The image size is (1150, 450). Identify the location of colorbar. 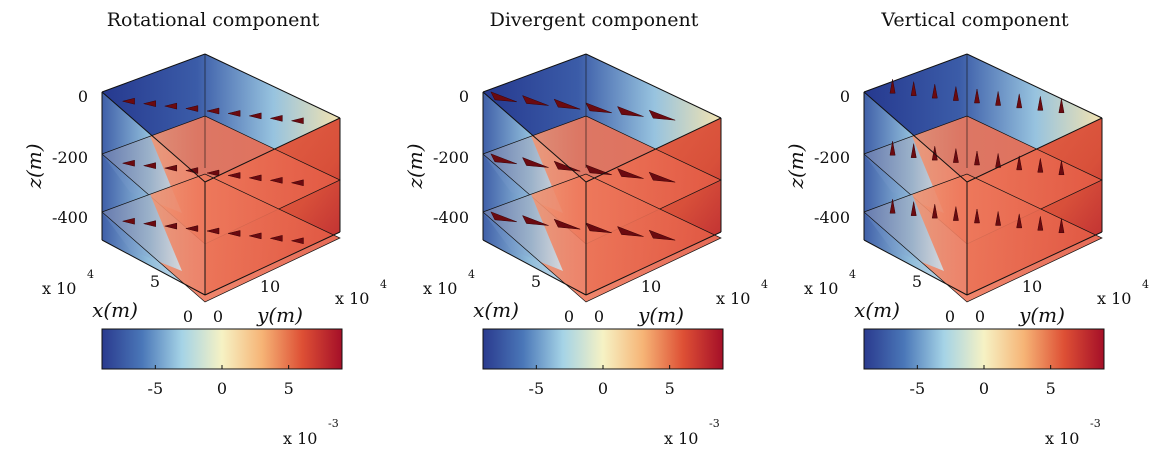
(984, 349).